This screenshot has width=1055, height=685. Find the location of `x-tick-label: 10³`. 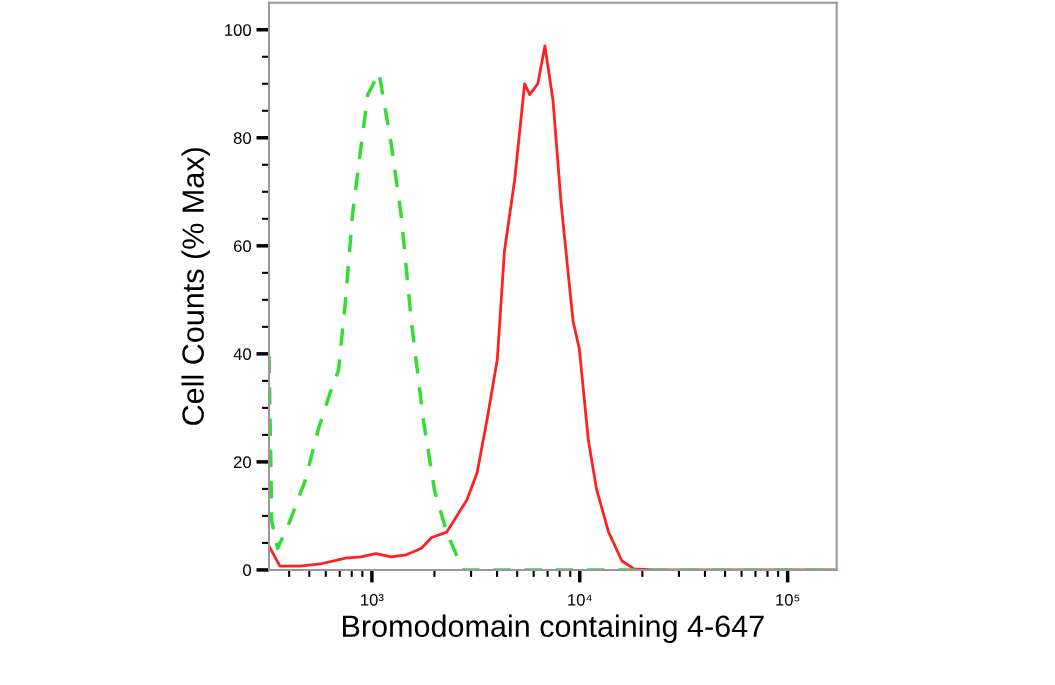

x-tick-label: 10³ is located at coordinates (372, 599).